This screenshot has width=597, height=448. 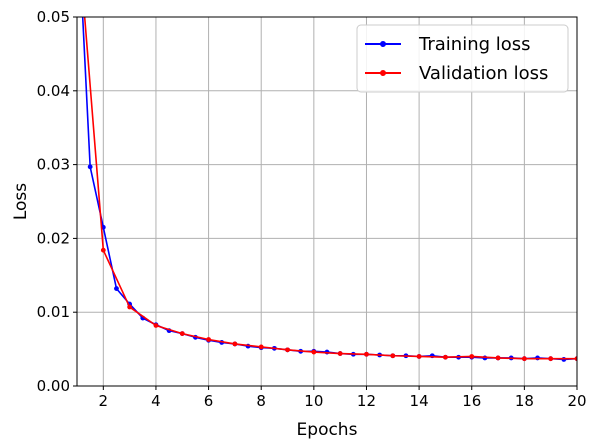 I want to click on x-tick-label: 20, so click(x=576, y=401).